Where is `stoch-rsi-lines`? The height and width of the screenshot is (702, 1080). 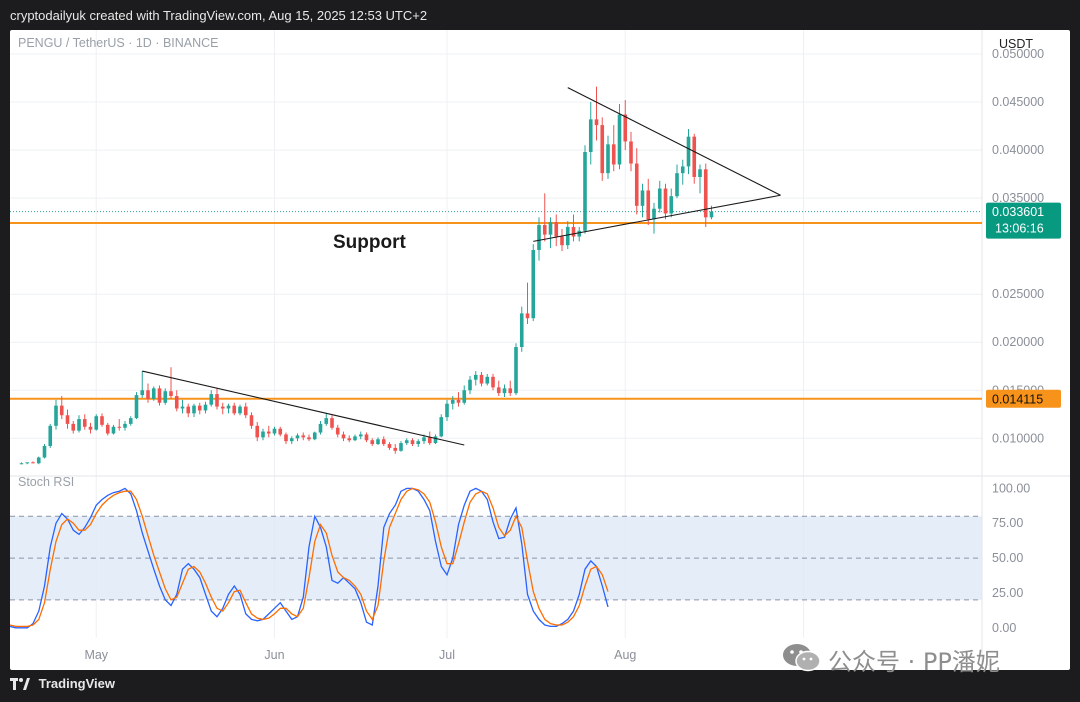
stoch-rsi-lines is located at coordinates (309, 558).